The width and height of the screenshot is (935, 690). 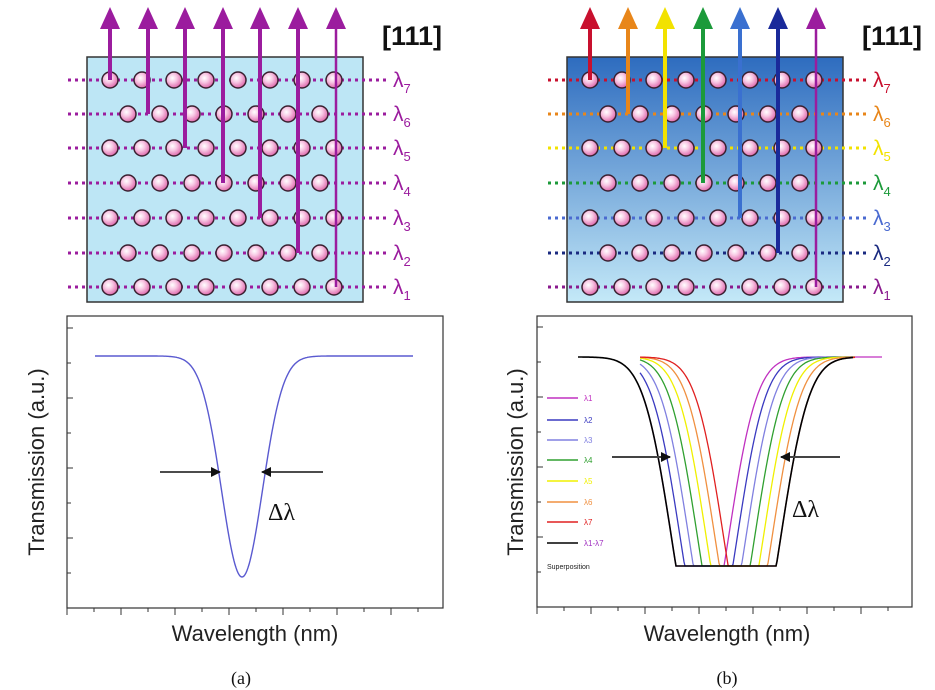 I want to click on superposition-curve, so click(x=716, y=461).